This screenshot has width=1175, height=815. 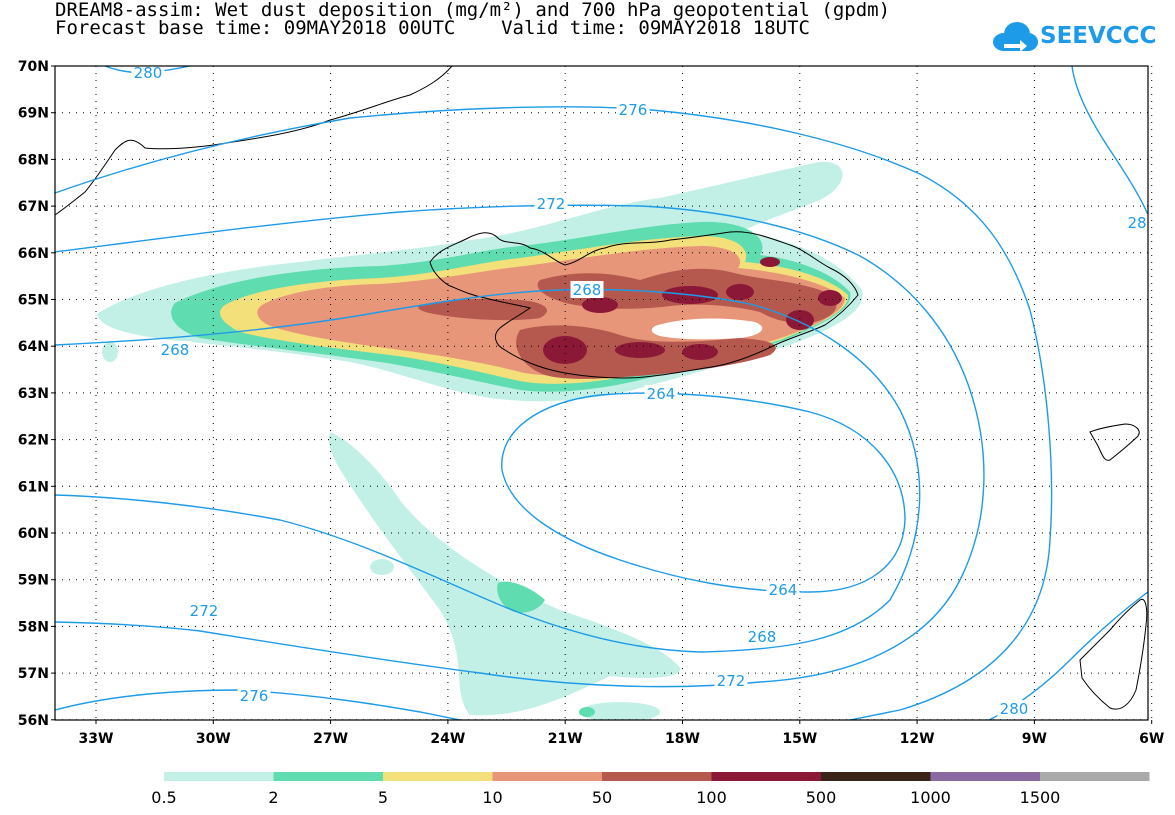 What do you see at coordinates (33, 487) in the screenshot?
I see `lat-label: 61N` at bounding box center [33, 487].